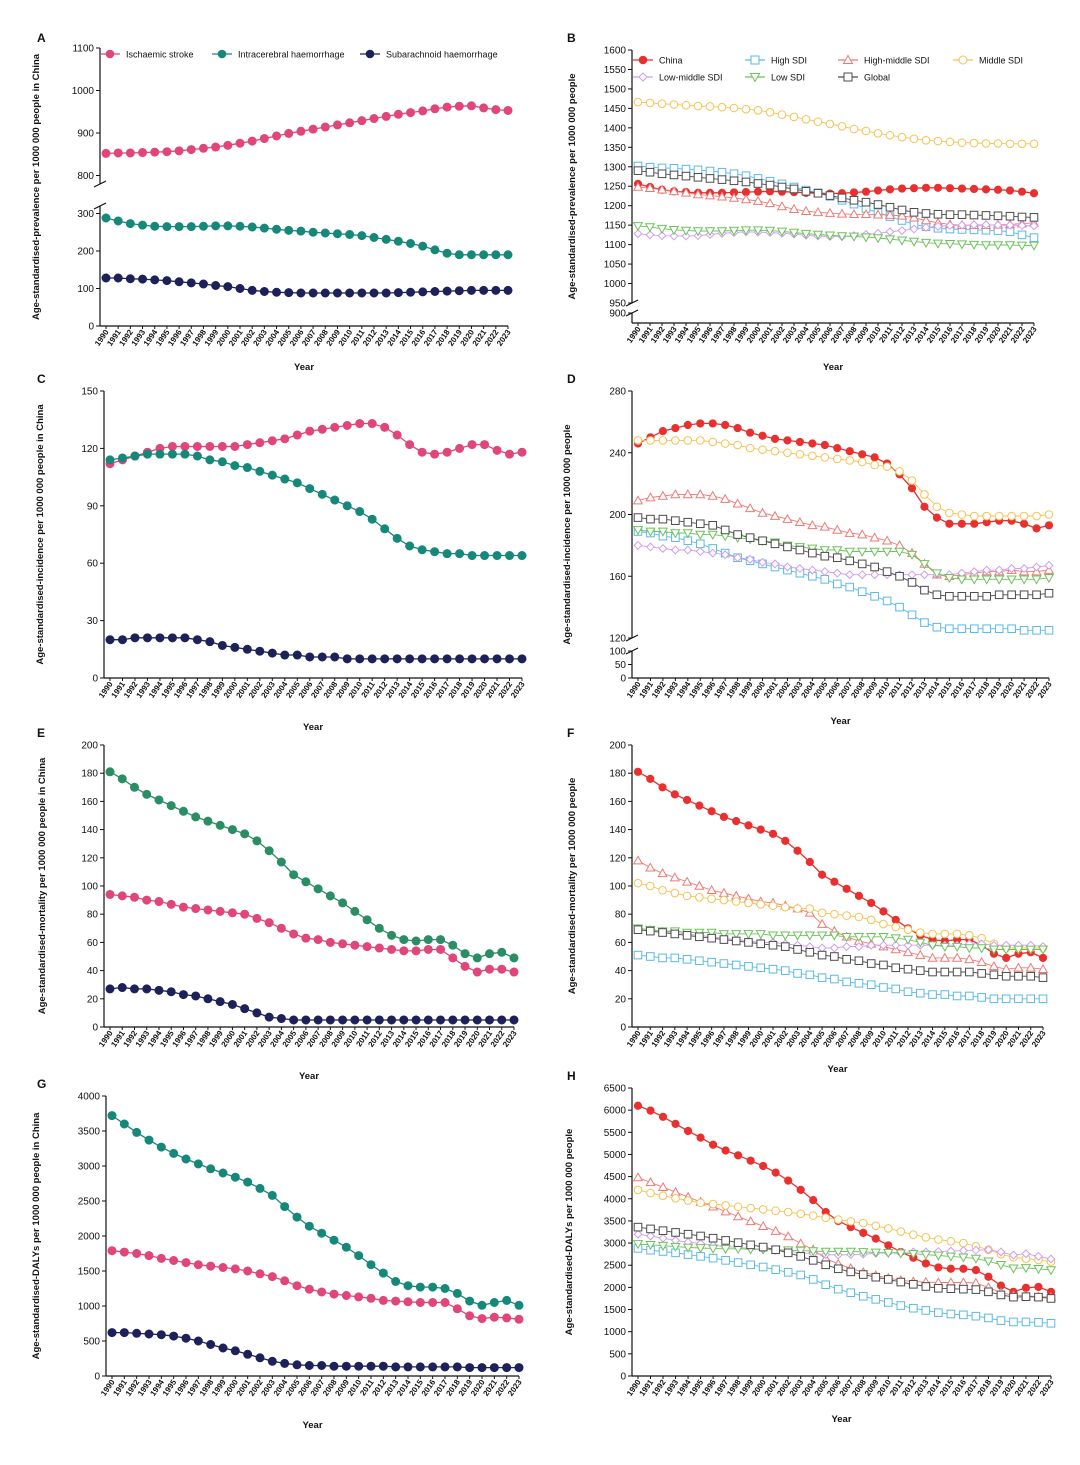  What do you see at coordinates (89, 1167) in the screenshot?
I see `panel-g-y-tick-label: 3000` at bounding box center [89, 1167].